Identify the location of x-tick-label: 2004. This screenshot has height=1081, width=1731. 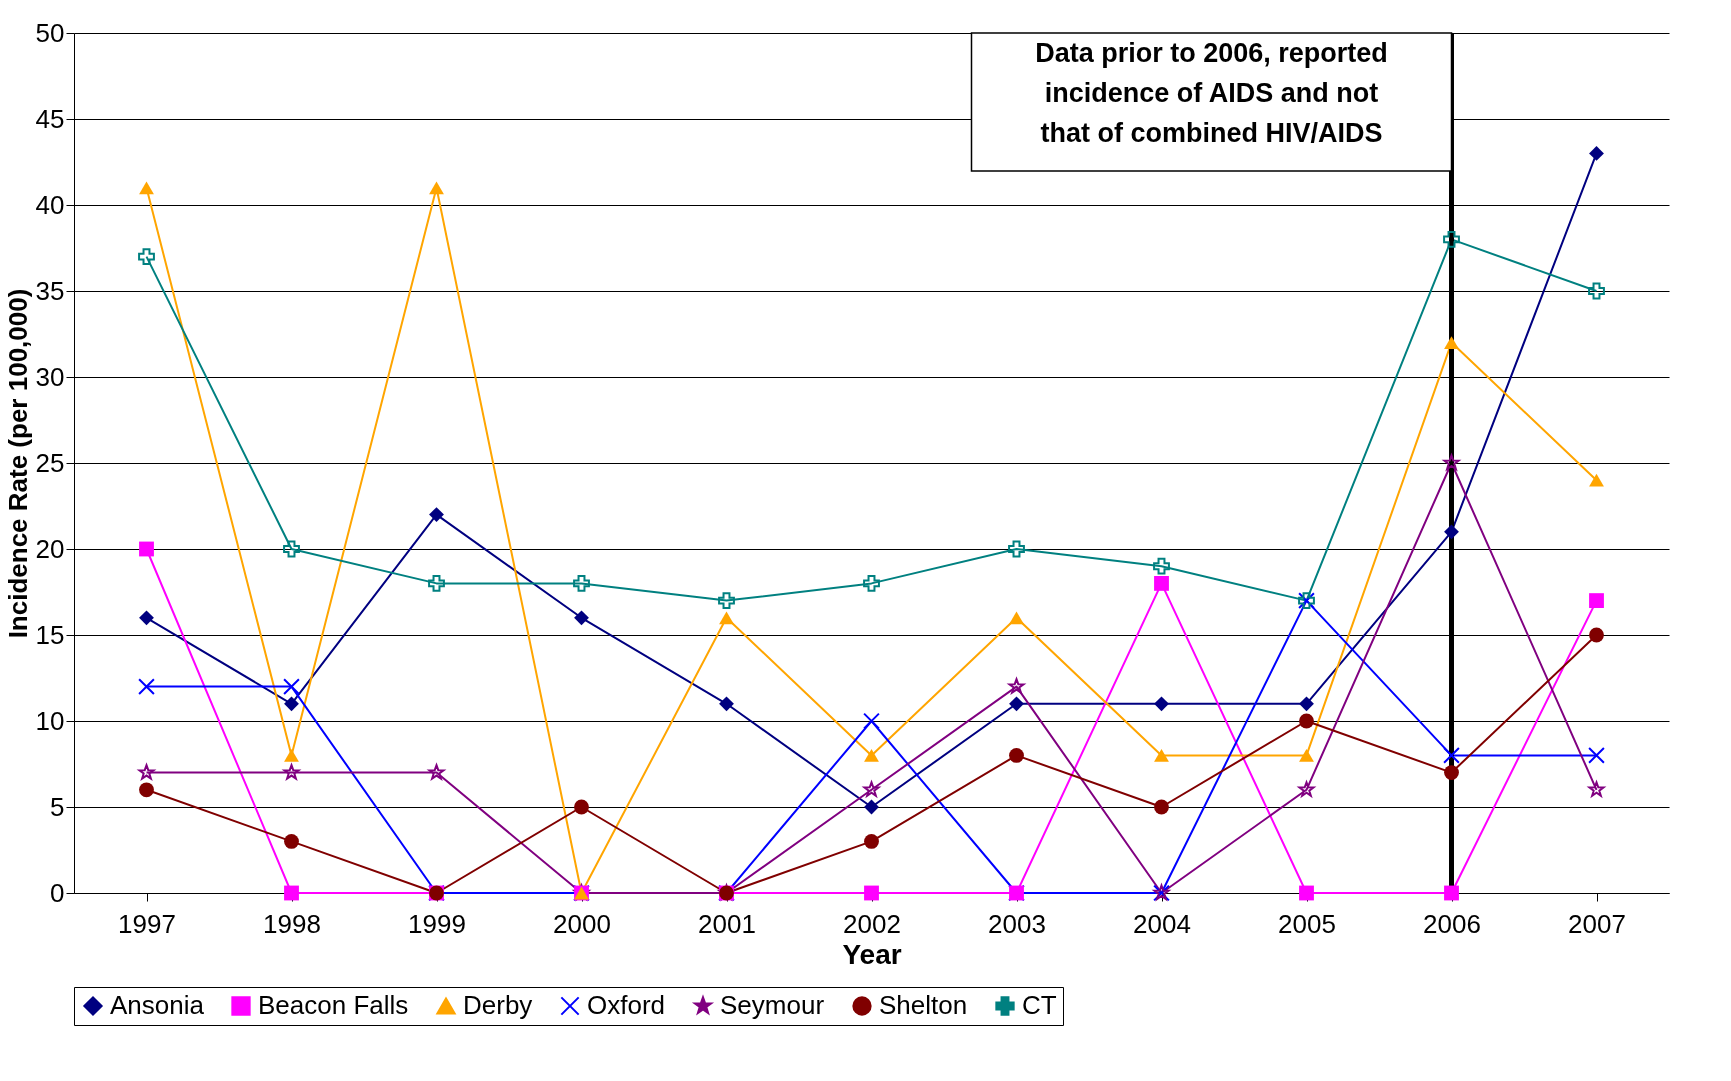
(1162, 923).